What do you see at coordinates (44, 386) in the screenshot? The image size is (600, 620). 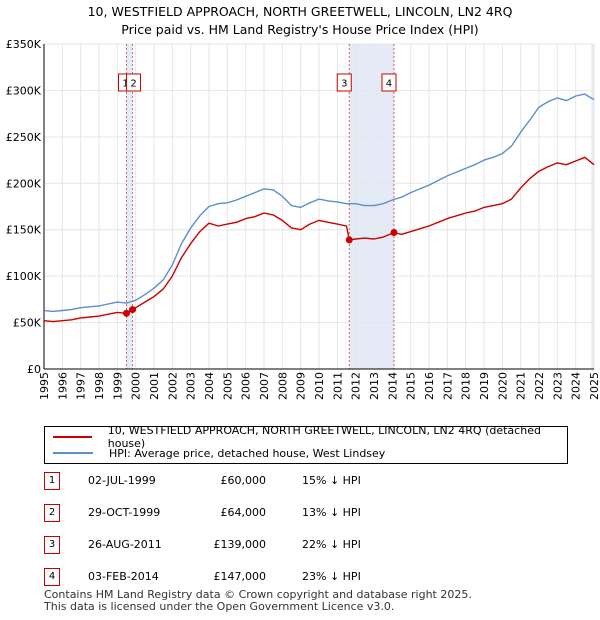 I see `x-tick-label: 1995` at bounding box center [44, 386].